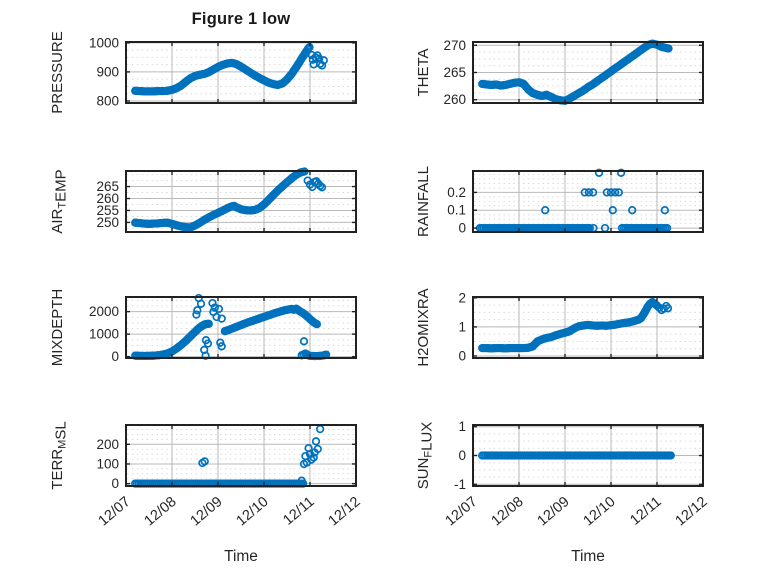 The width and height of the screenshot is (778, 583). What do you see at coordinates (456, 192) in the screenshot?
I see `y-tick-label: 0.2` at bounding box center [456, 192].